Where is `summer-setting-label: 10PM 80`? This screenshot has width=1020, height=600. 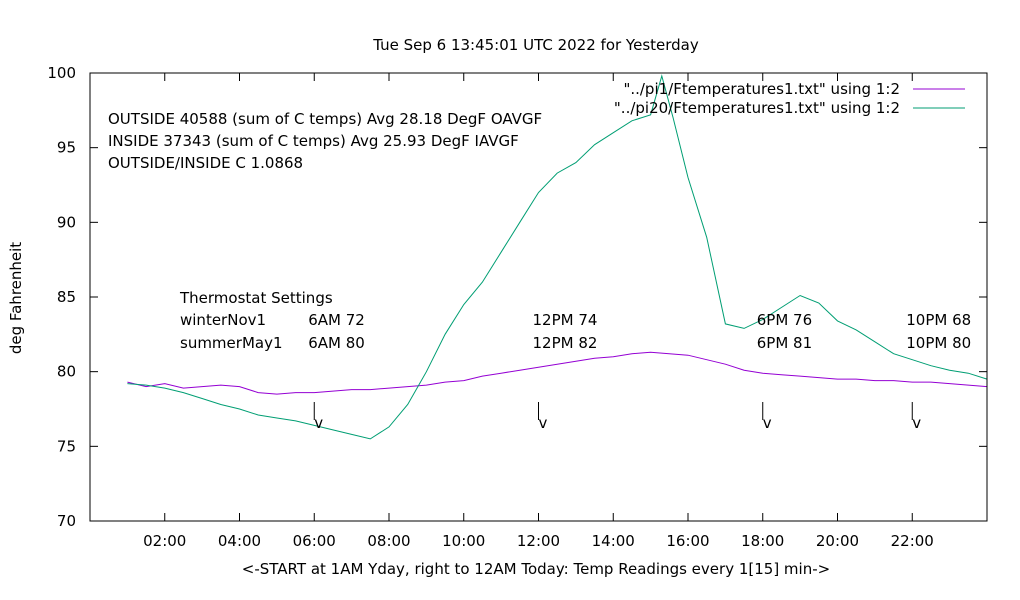
summer-setting-label: 10PM 80 is located at coordinates (938, 343).